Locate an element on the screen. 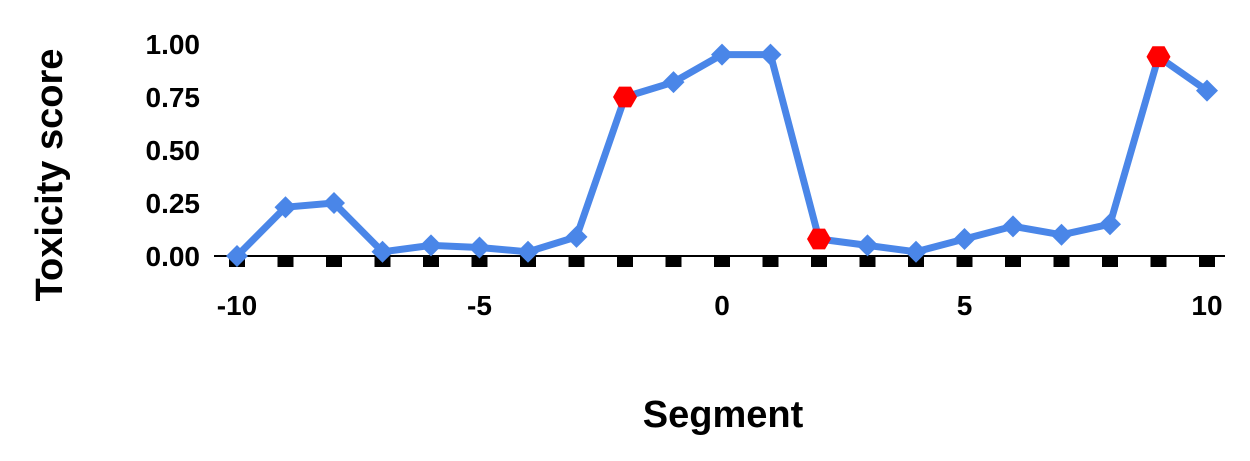 This screenshot has width=1250, height=461. x-tick-labels: -10 -5 0 5 10 is located at coordinates (720, 305).